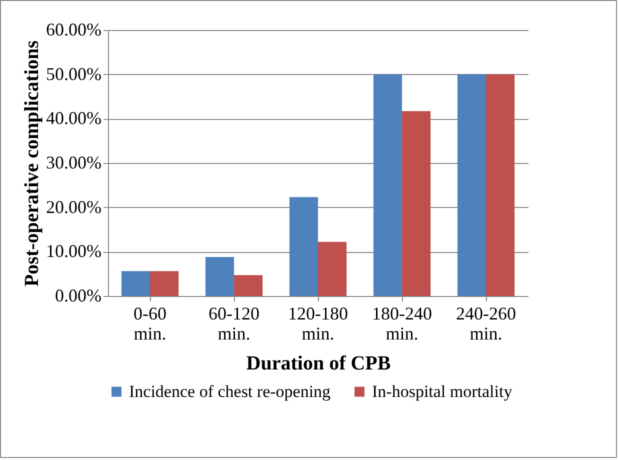 This screenshot has width=619, height=460. What do you see at coordinates (74, 74) in the screenshot?
I see `y-tick-label: 50.00%` at bounding box center [74, 74].